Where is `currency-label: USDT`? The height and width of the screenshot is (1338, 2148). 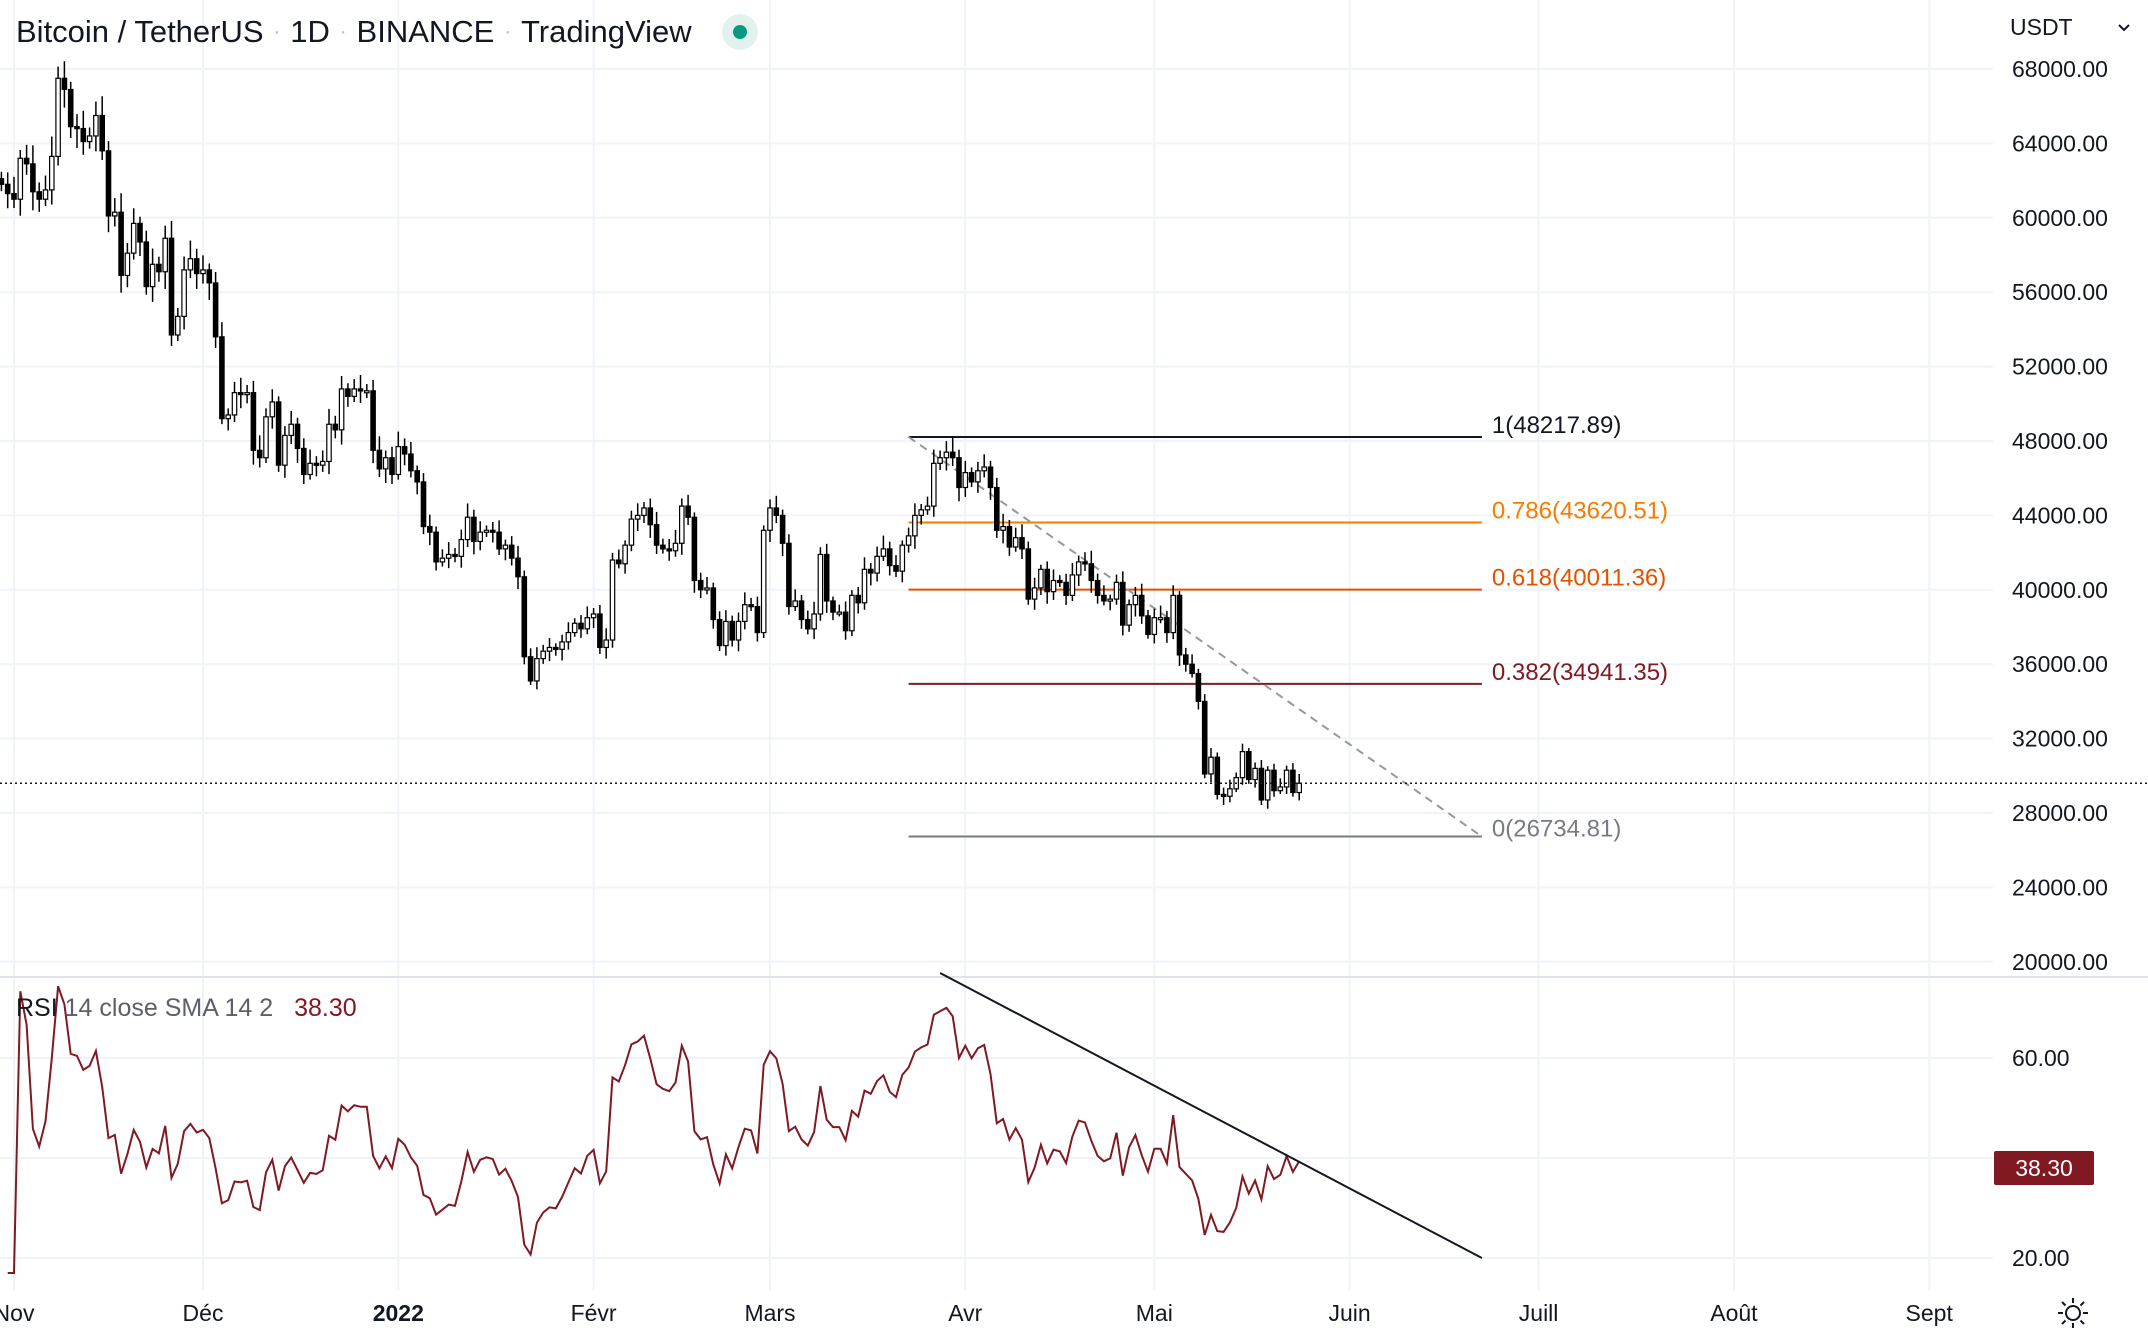 currency-label: USDT is located at coordinates (2041, 27).